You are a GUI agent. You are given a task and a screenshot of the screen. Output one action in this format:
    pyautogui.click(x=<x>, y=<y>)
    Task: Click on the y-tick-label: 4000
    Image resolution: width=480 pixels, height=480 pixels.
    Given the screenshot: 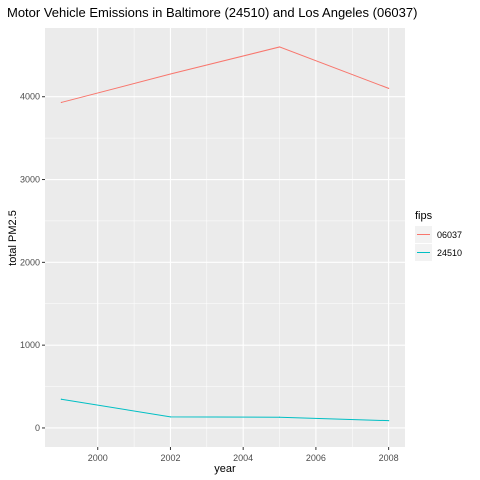 What is the action you would take?
    pyautogui.click(x=30, y=97)
    